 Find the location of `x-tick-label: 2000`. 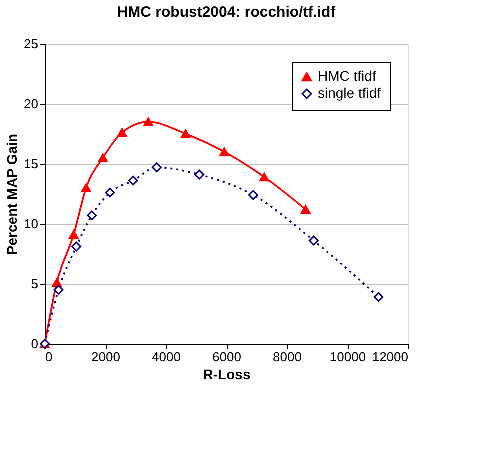

x-tick-label: 2000 is located at coordinates (106, 357).